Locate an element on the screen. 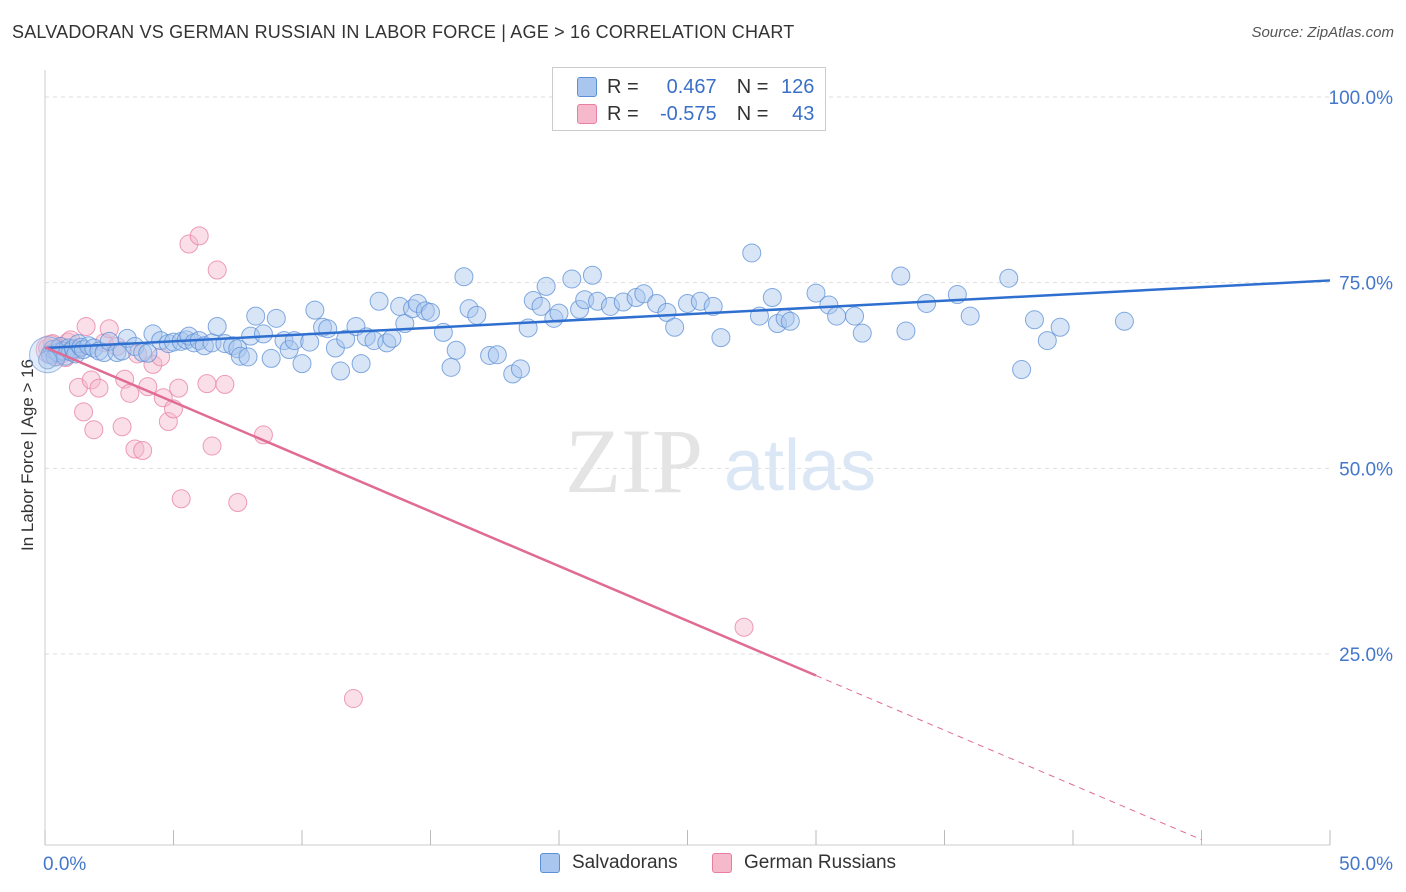 This screenshot has width=1406, height=892. stats-legend: R = 0.467 N = 126 R = -0.575 N = 43 is located at coordinates (689, 99).